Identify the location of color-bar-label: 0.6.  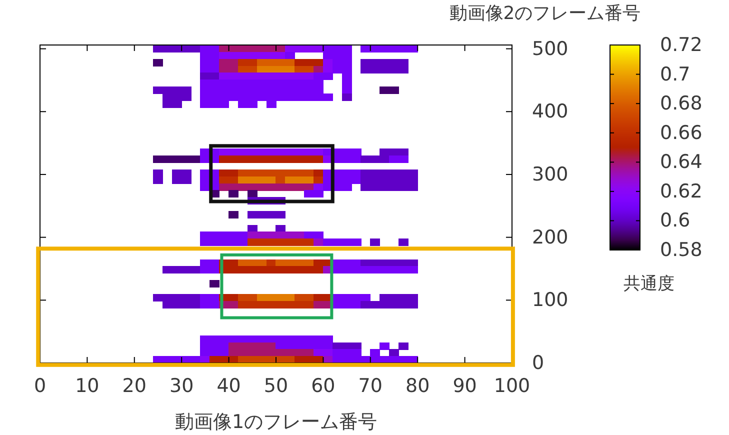
(675, 221).